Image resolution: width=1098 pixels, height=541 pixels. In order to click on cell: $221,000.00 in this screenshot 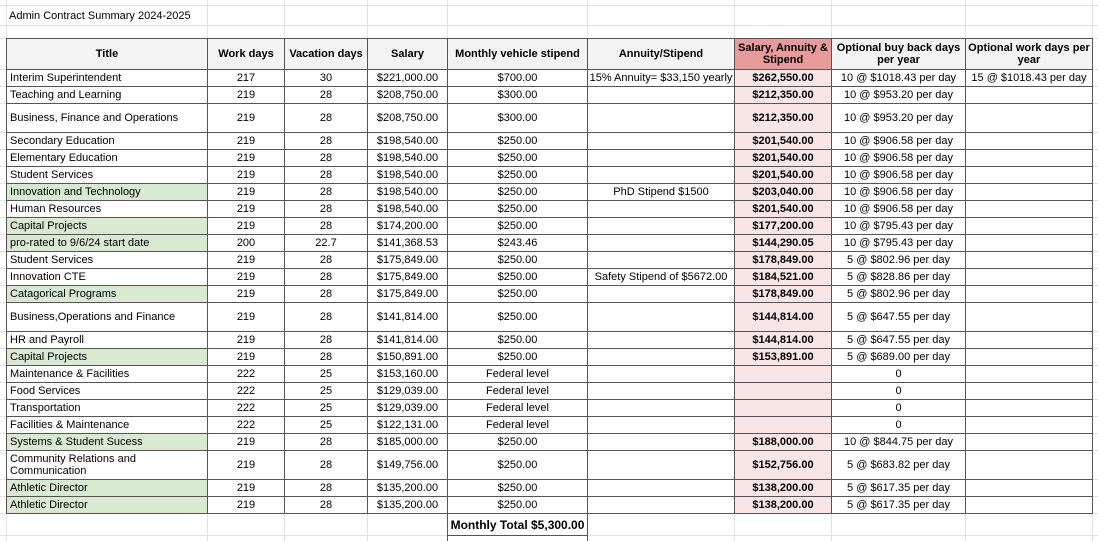, I will do `click(407, 78)`.